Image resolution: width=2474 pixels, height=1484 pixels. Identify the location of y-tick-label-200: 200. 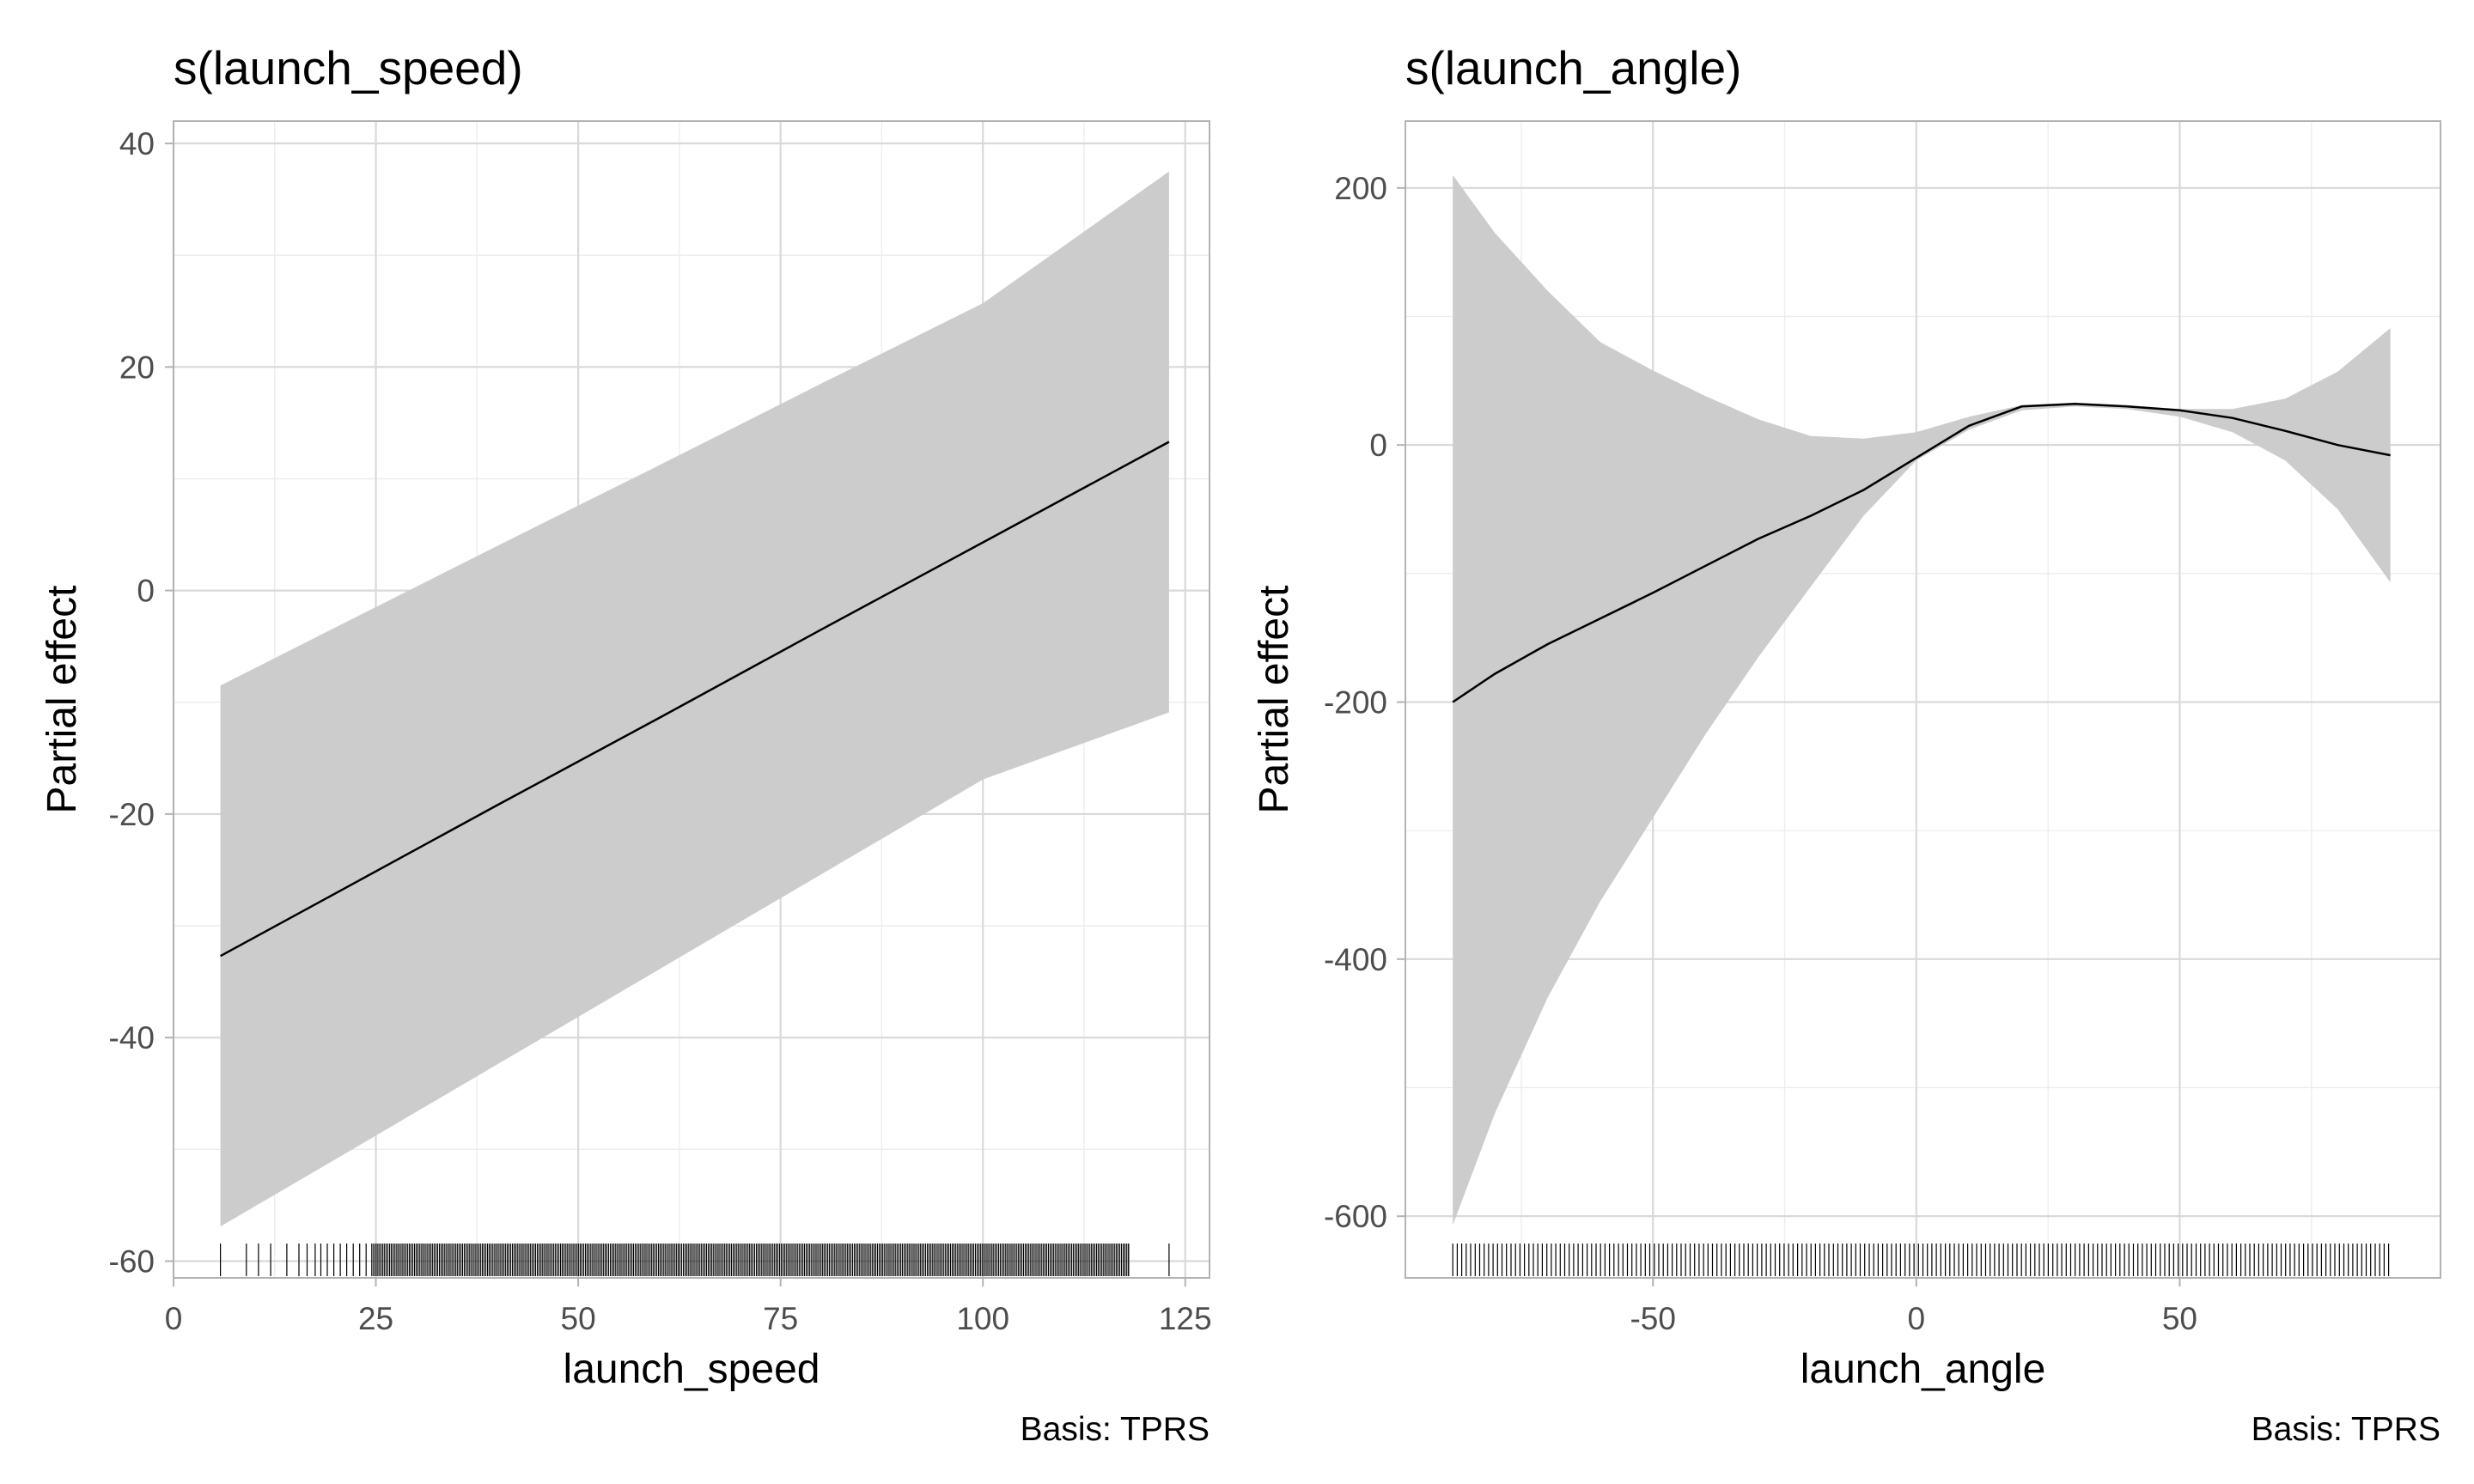
(1360, 188).